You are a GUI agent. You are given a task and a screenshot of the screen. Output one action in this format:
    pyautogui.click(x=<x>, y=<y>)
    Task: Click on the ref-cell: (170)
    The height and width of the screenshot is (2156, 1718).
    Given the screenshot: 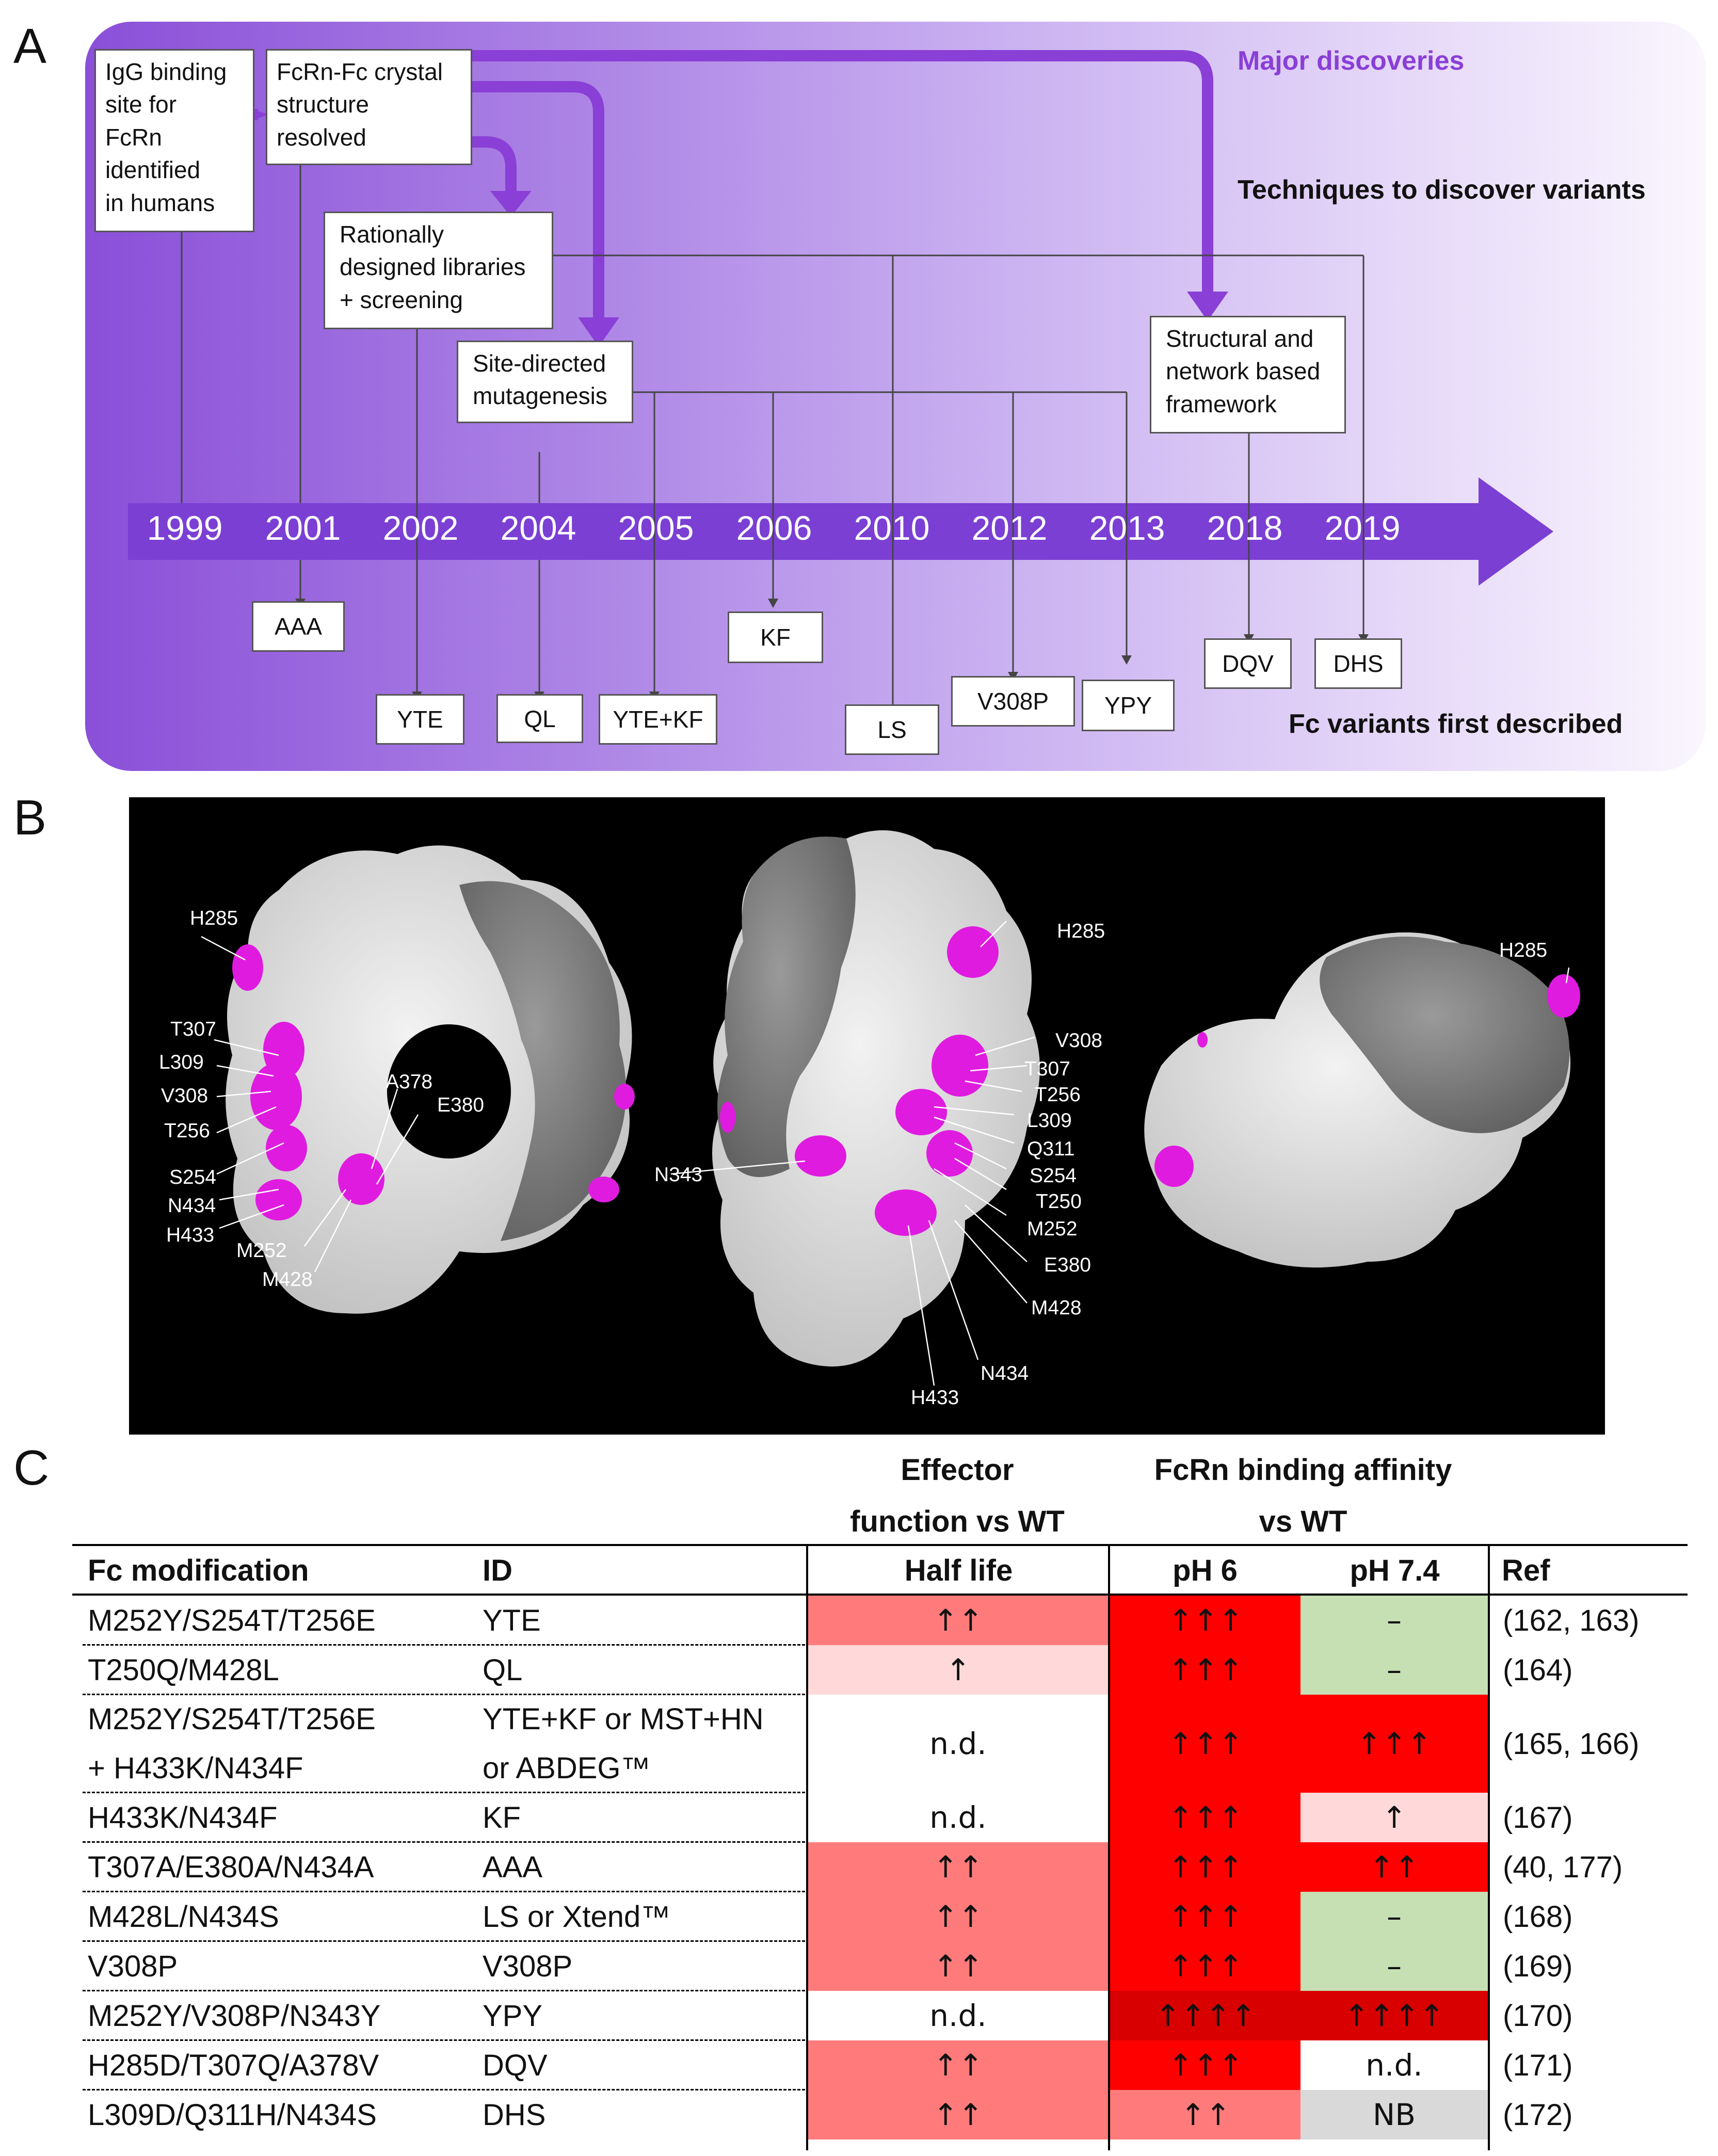 What is the action you would take?
    pyautogui.click(x=1538, y=2016)
    